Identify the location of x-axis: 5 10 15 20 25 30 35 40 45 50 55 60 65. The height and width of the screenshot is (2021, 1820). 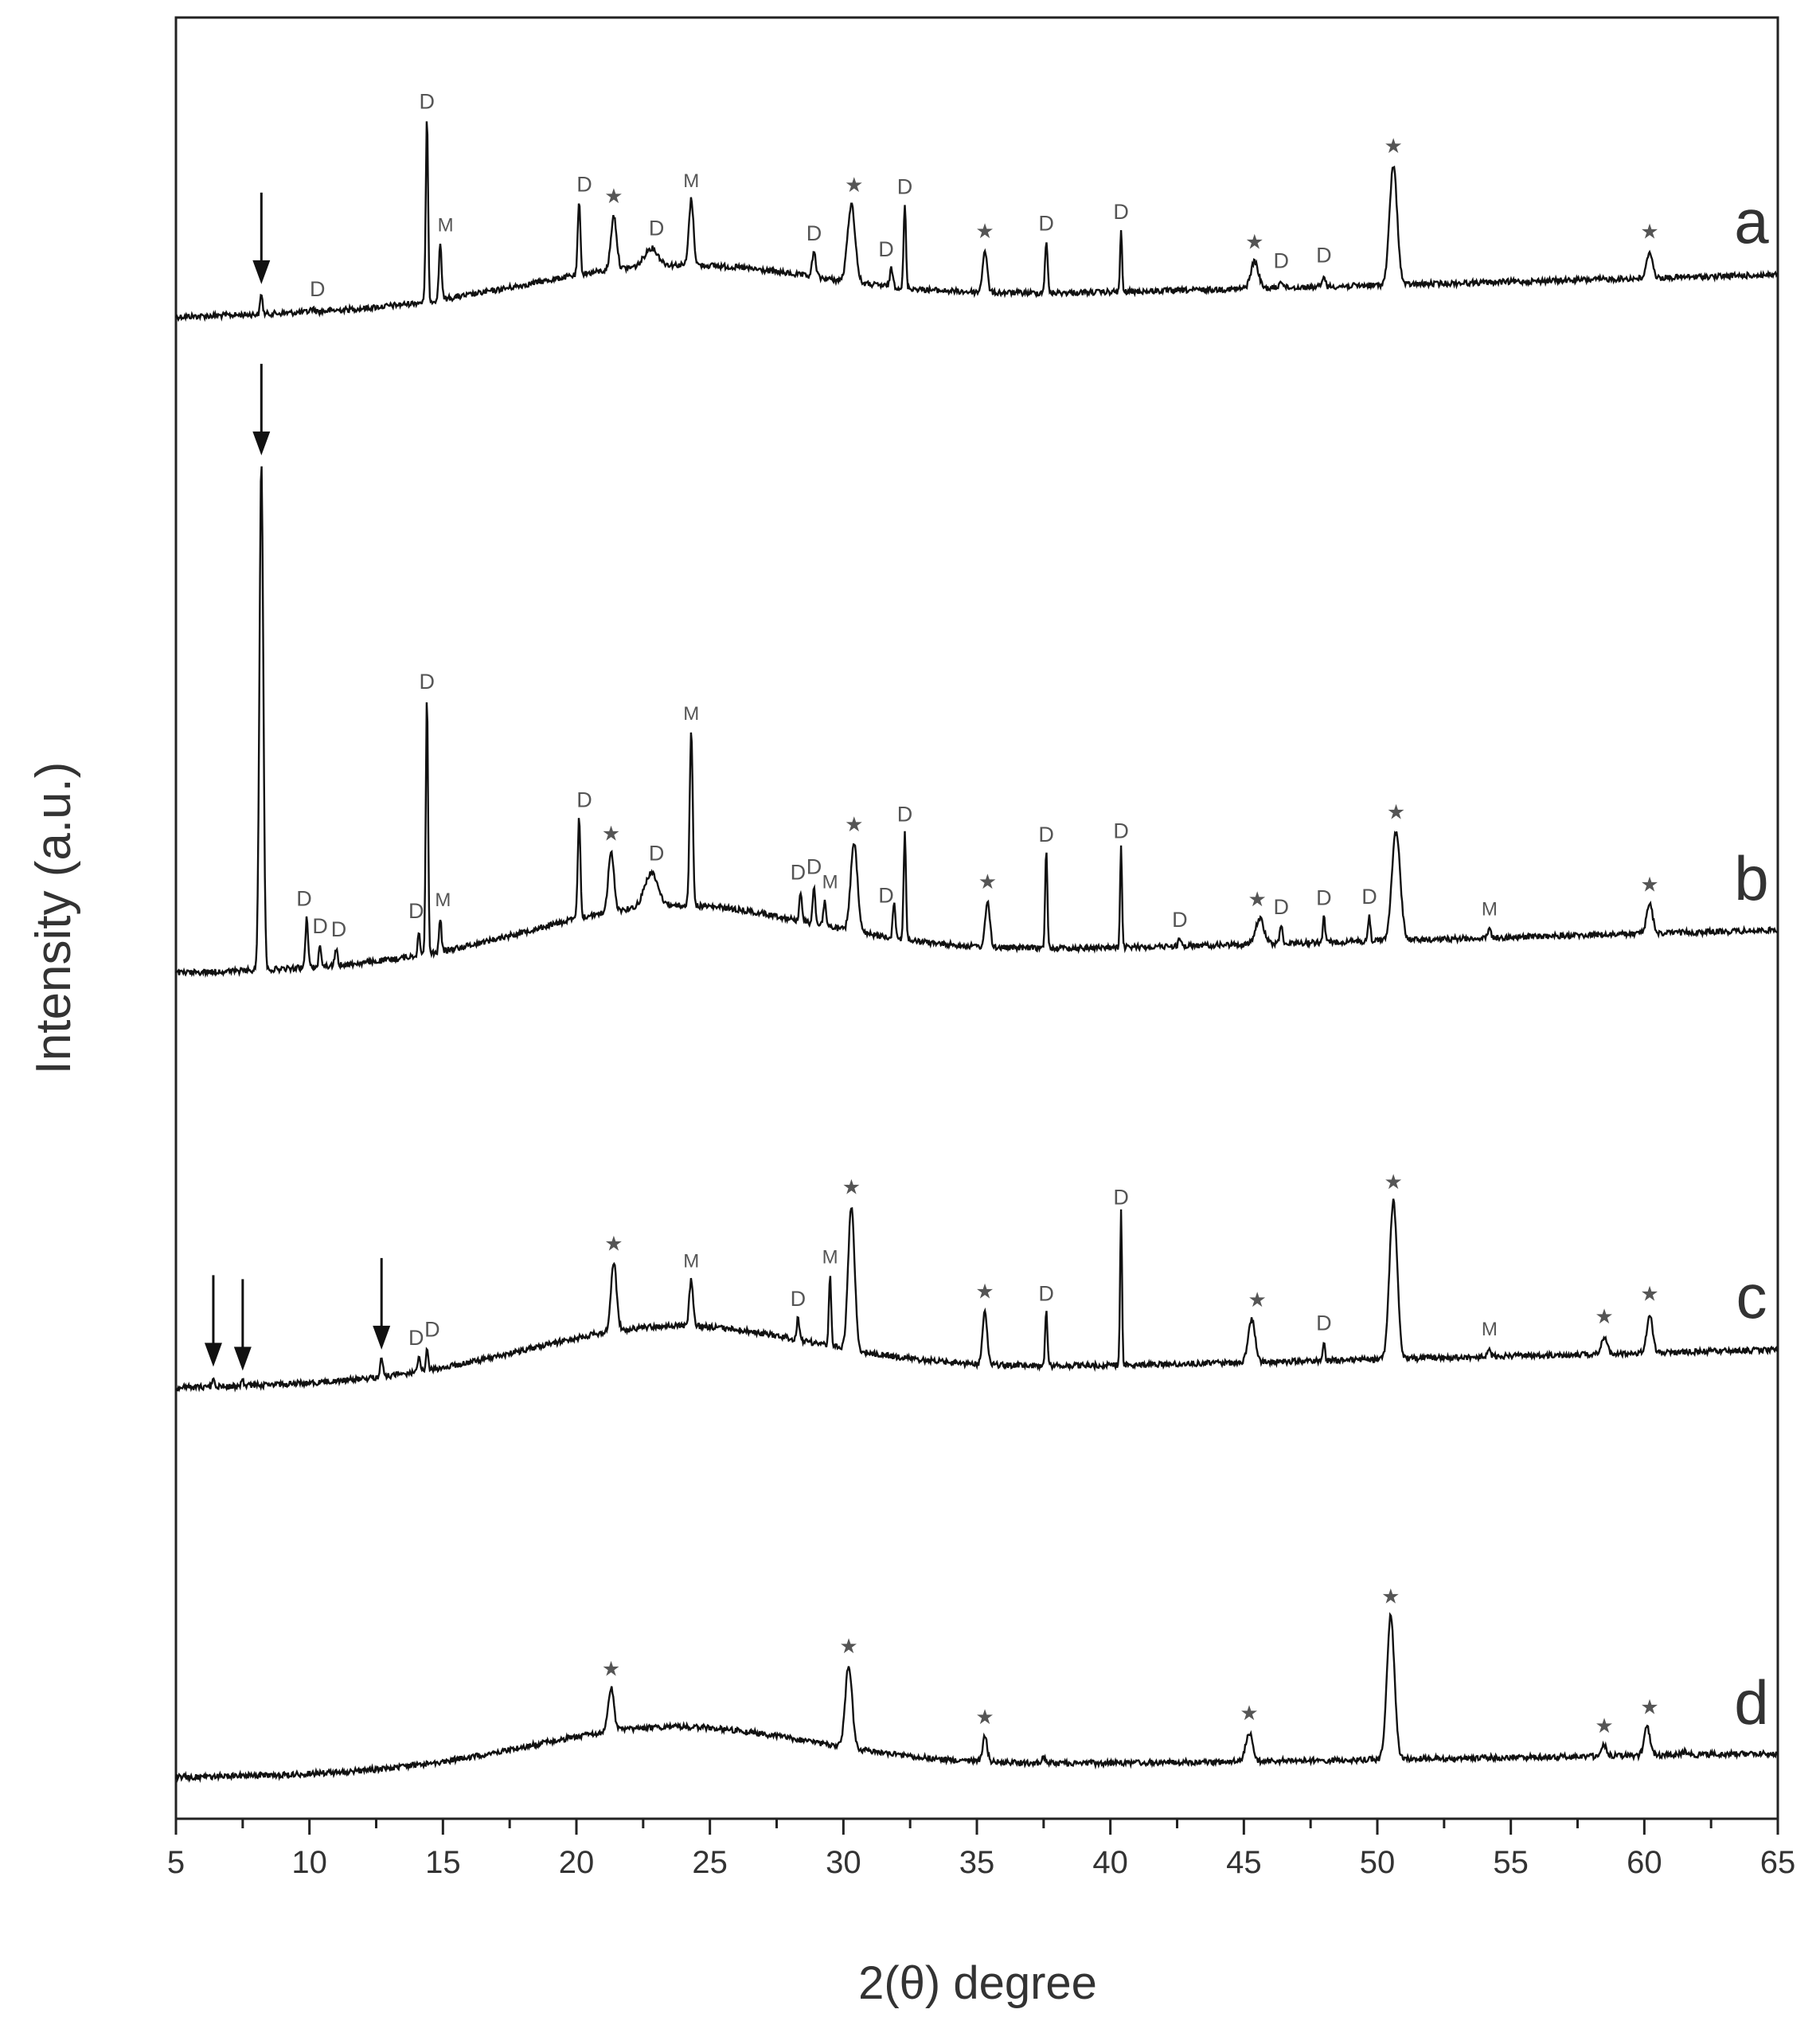
(981, 1849).